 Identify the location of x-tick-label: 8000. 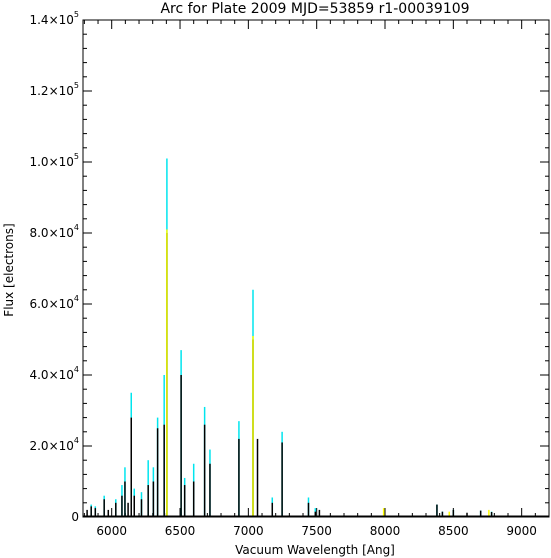
(385, 531).